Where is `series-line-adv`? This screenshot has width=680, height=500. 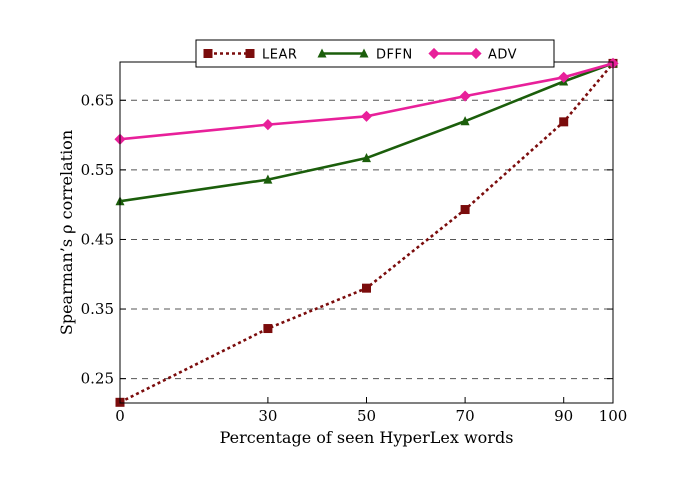 series-line-adv is located at coordinates (366, 101).